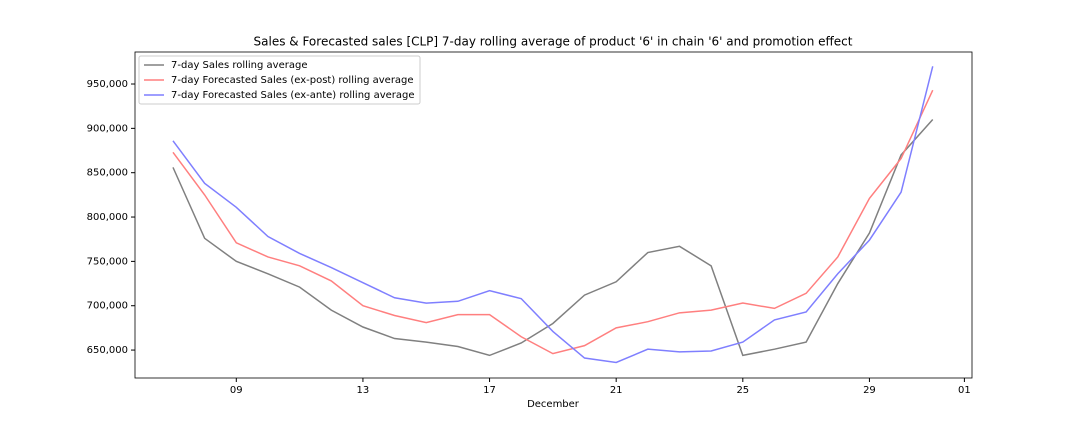  What do you see at coordinates (107, 306) in the screenshot?
I see `y-tick-label: 700,000` at bounding box center [107, 306].